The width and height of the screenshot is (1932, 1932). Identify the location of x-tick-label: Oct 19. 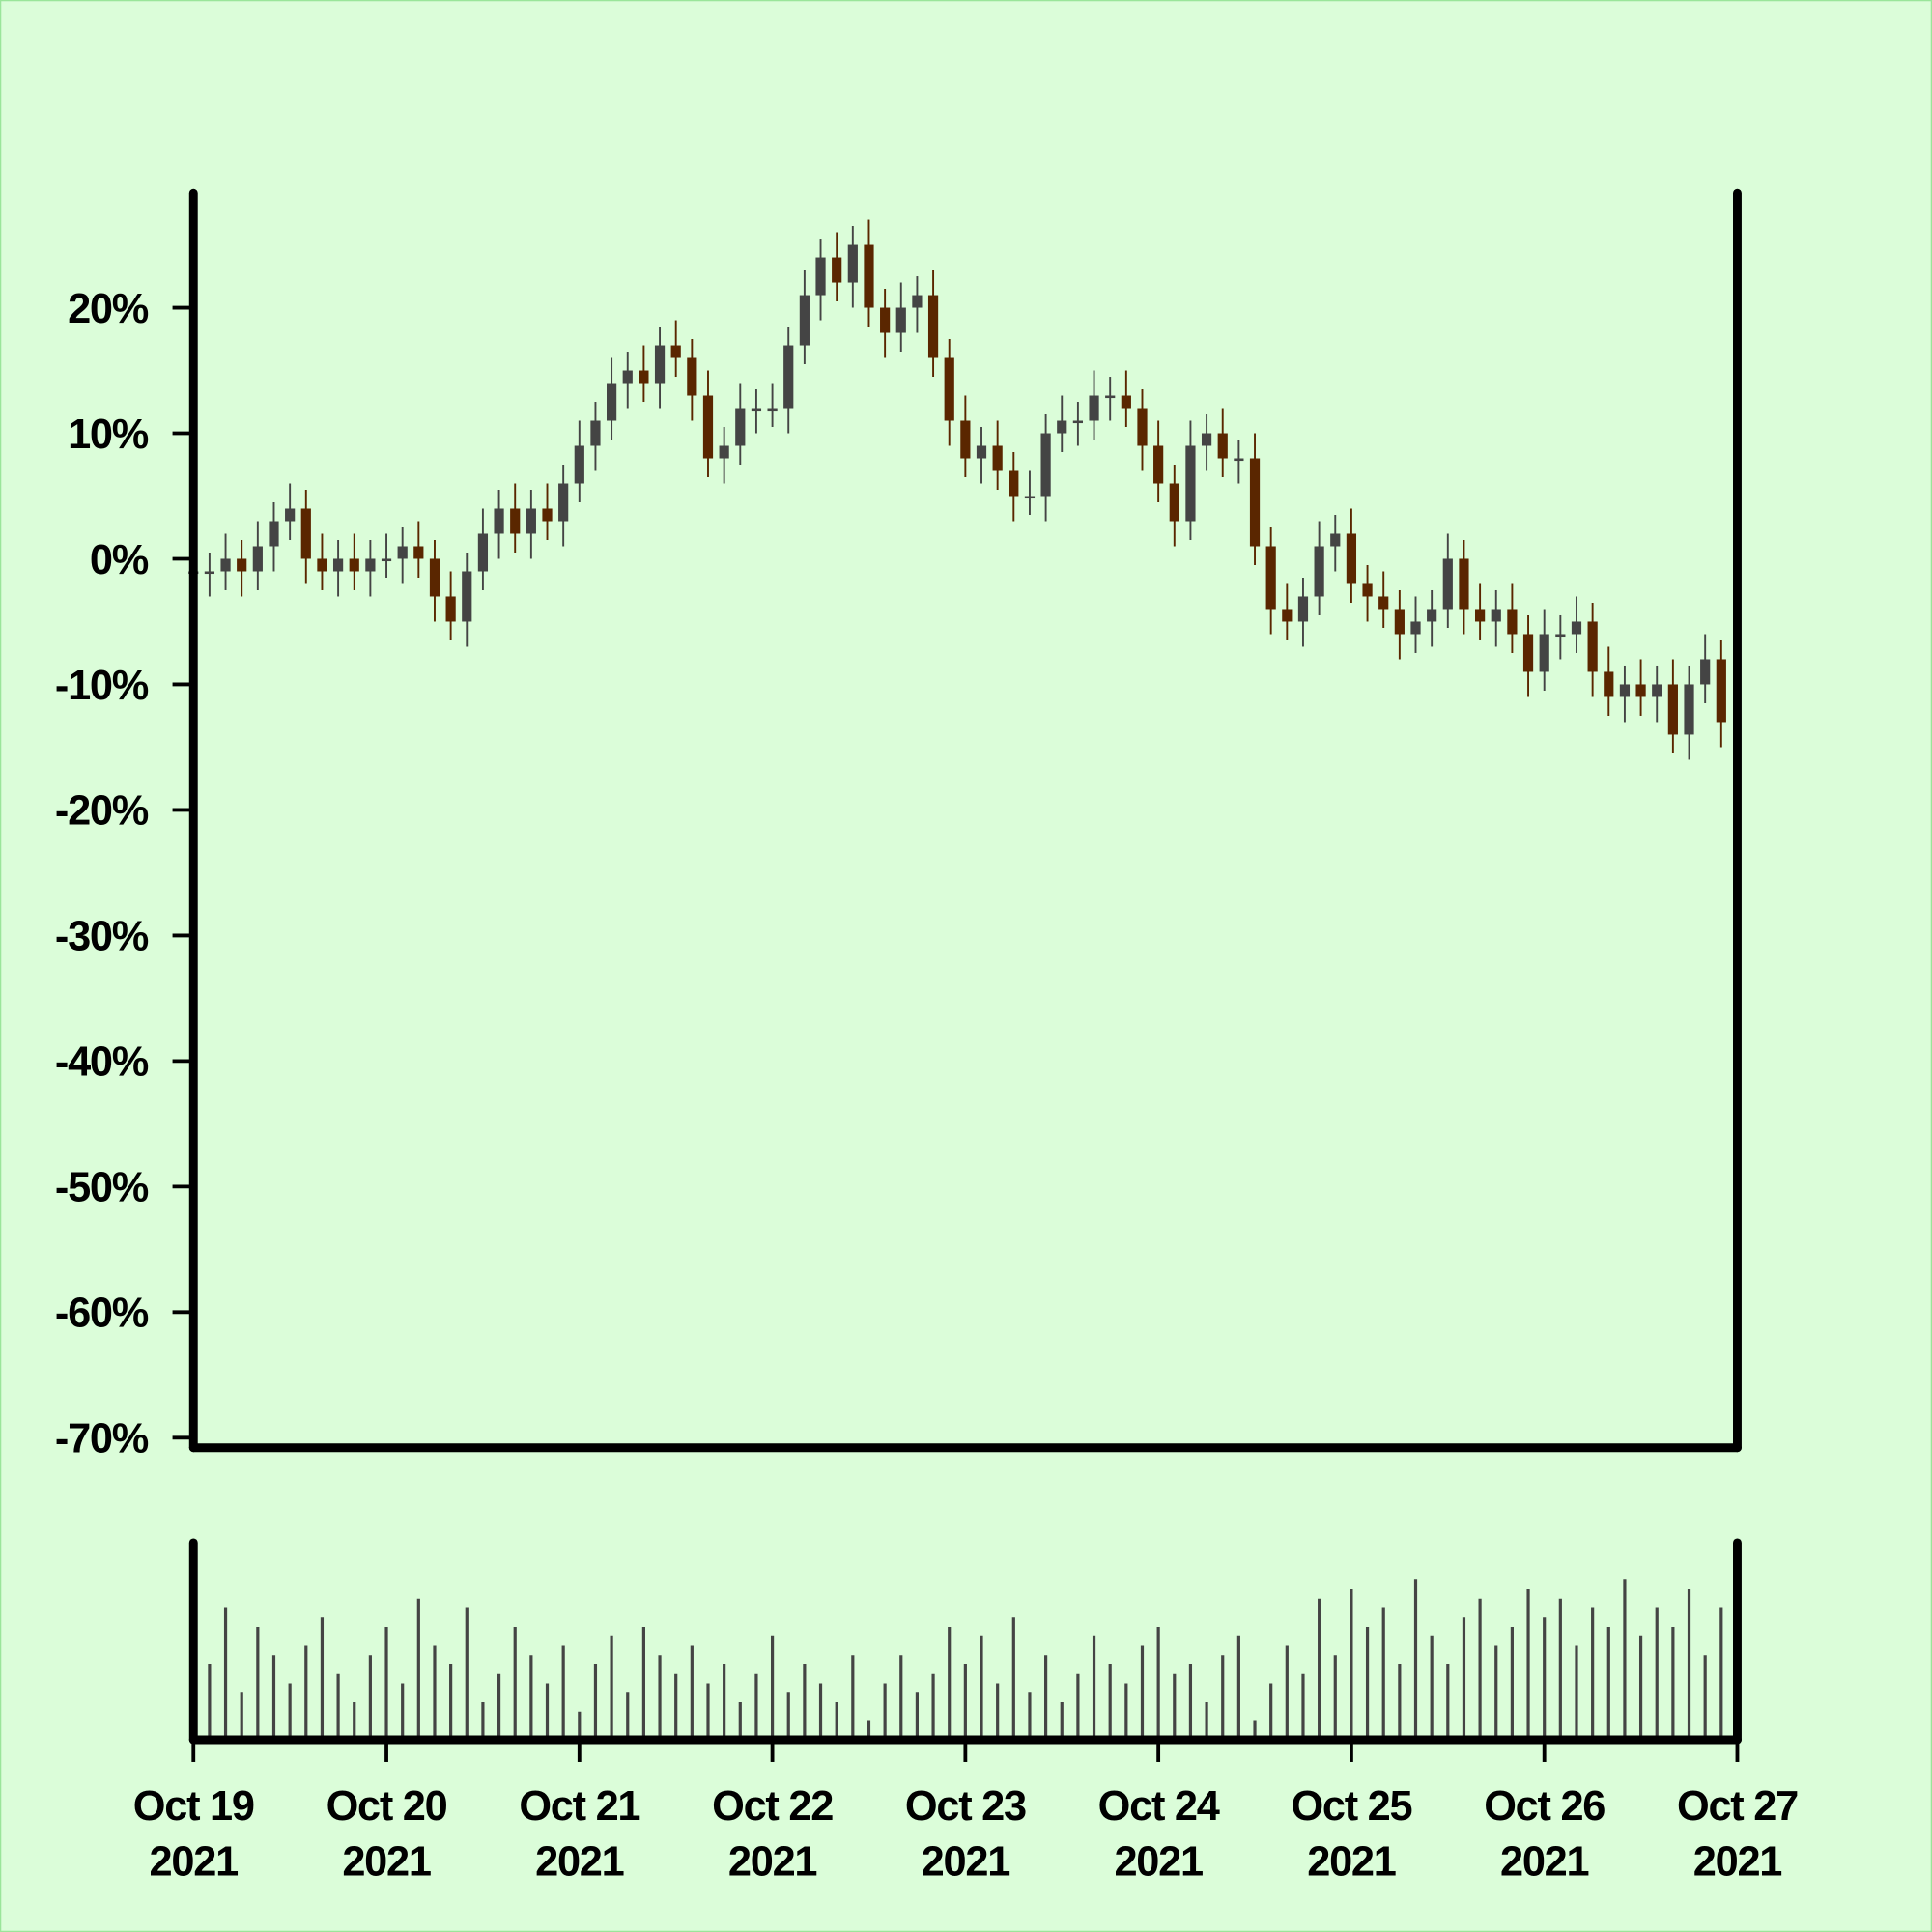
(193, 1806).